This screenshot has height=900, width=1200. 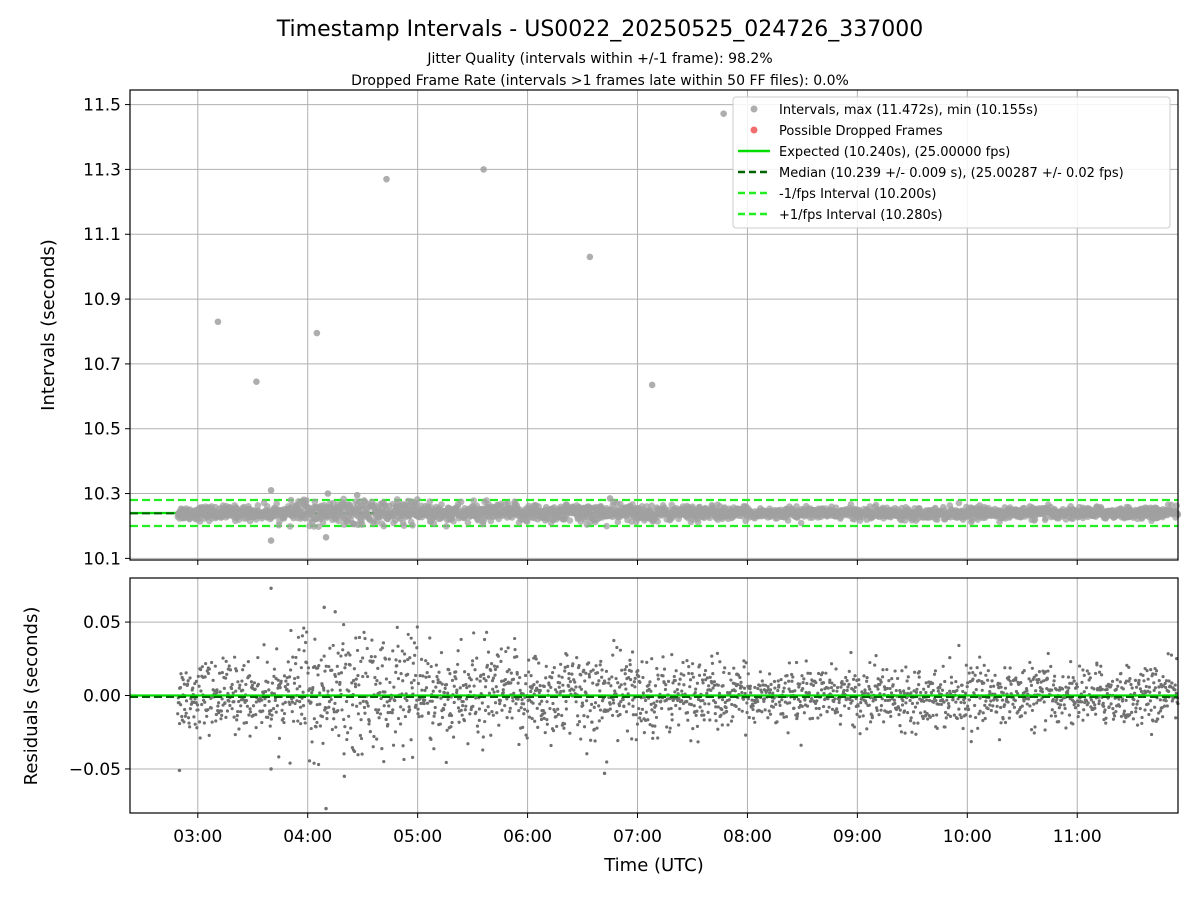 I want to click on residuals-y-tick-label: −0.05, so click(x=95, y=770).